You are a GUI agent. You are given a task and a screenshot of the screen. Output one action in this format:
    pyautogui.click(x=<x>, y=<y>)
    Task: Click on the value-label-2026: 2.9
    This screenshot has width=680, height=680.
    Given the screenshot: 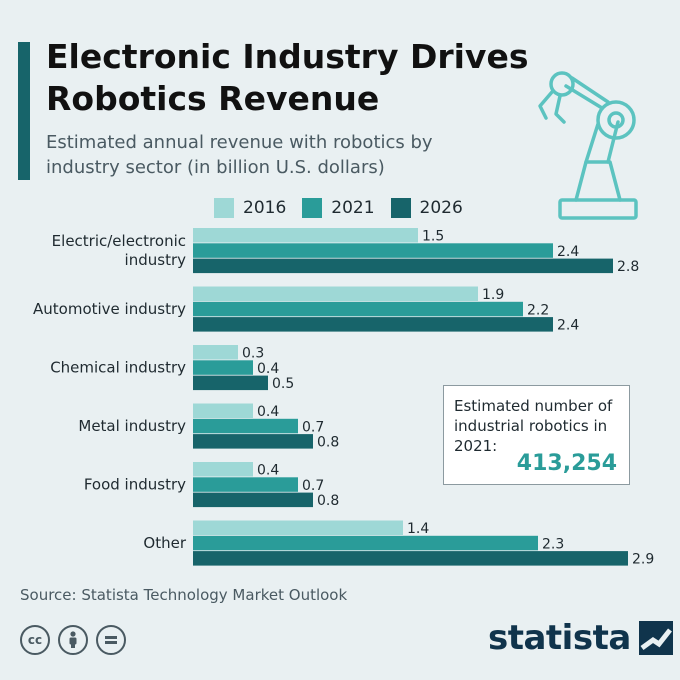 What is the action you would take?
    pyautogui.click(x=643, y=560)
    